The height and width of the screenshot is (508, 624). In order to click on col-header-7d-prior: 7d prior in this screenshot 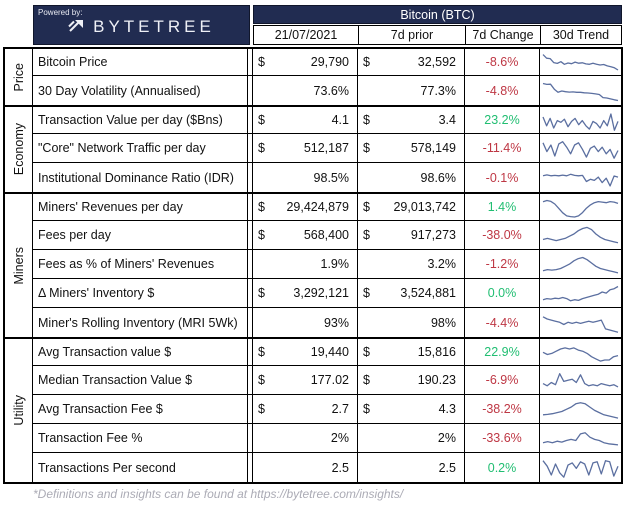, I will do `click(412, 35)`.